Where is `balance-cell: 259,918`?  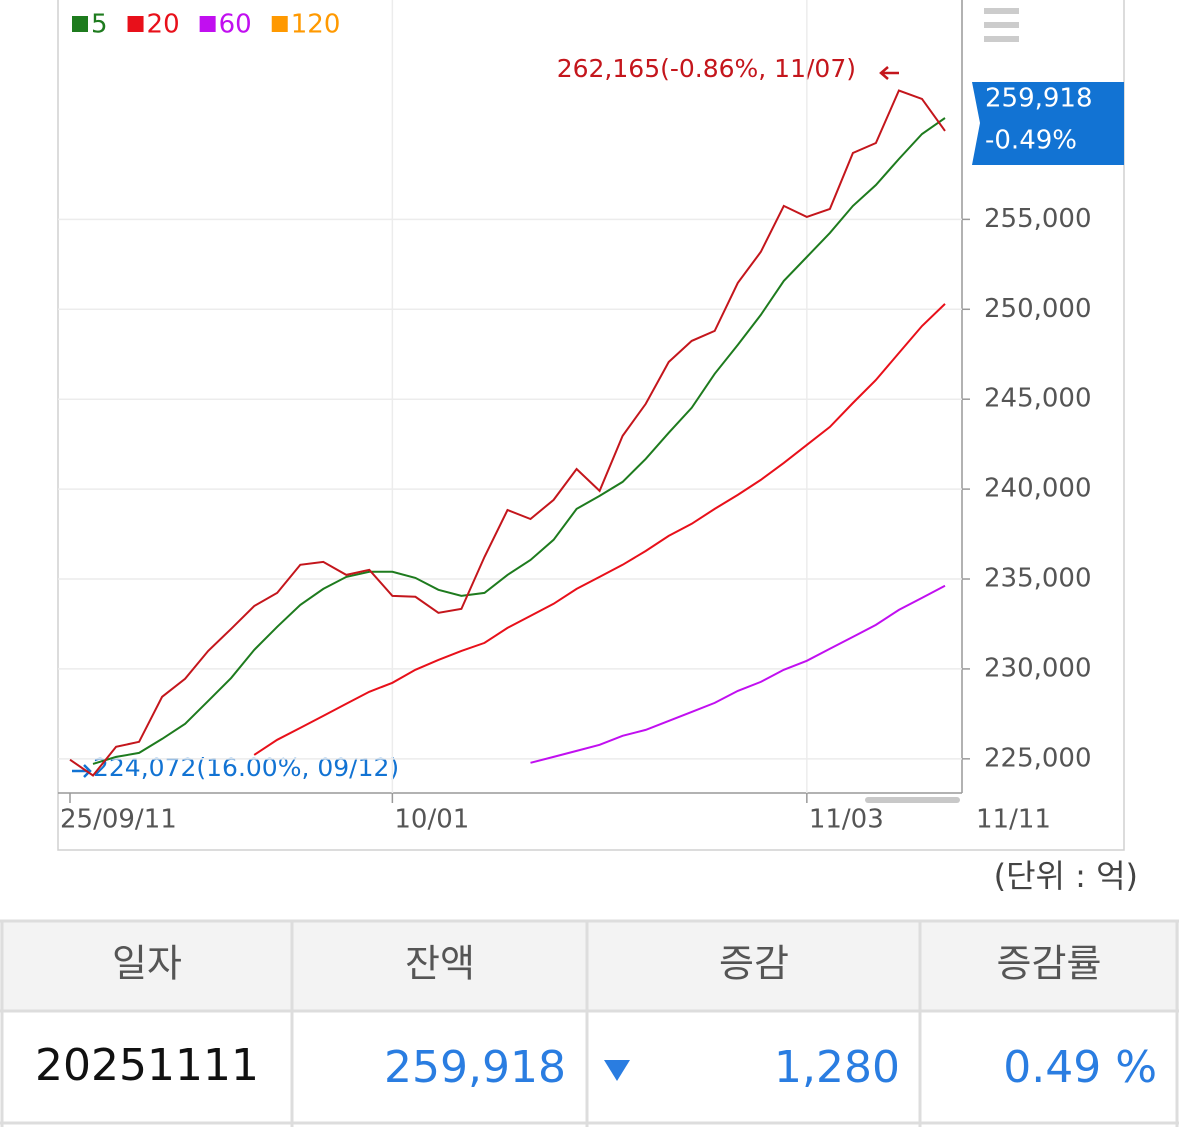
balance-cell: 259,918 is located at coordinates (475, 1067).